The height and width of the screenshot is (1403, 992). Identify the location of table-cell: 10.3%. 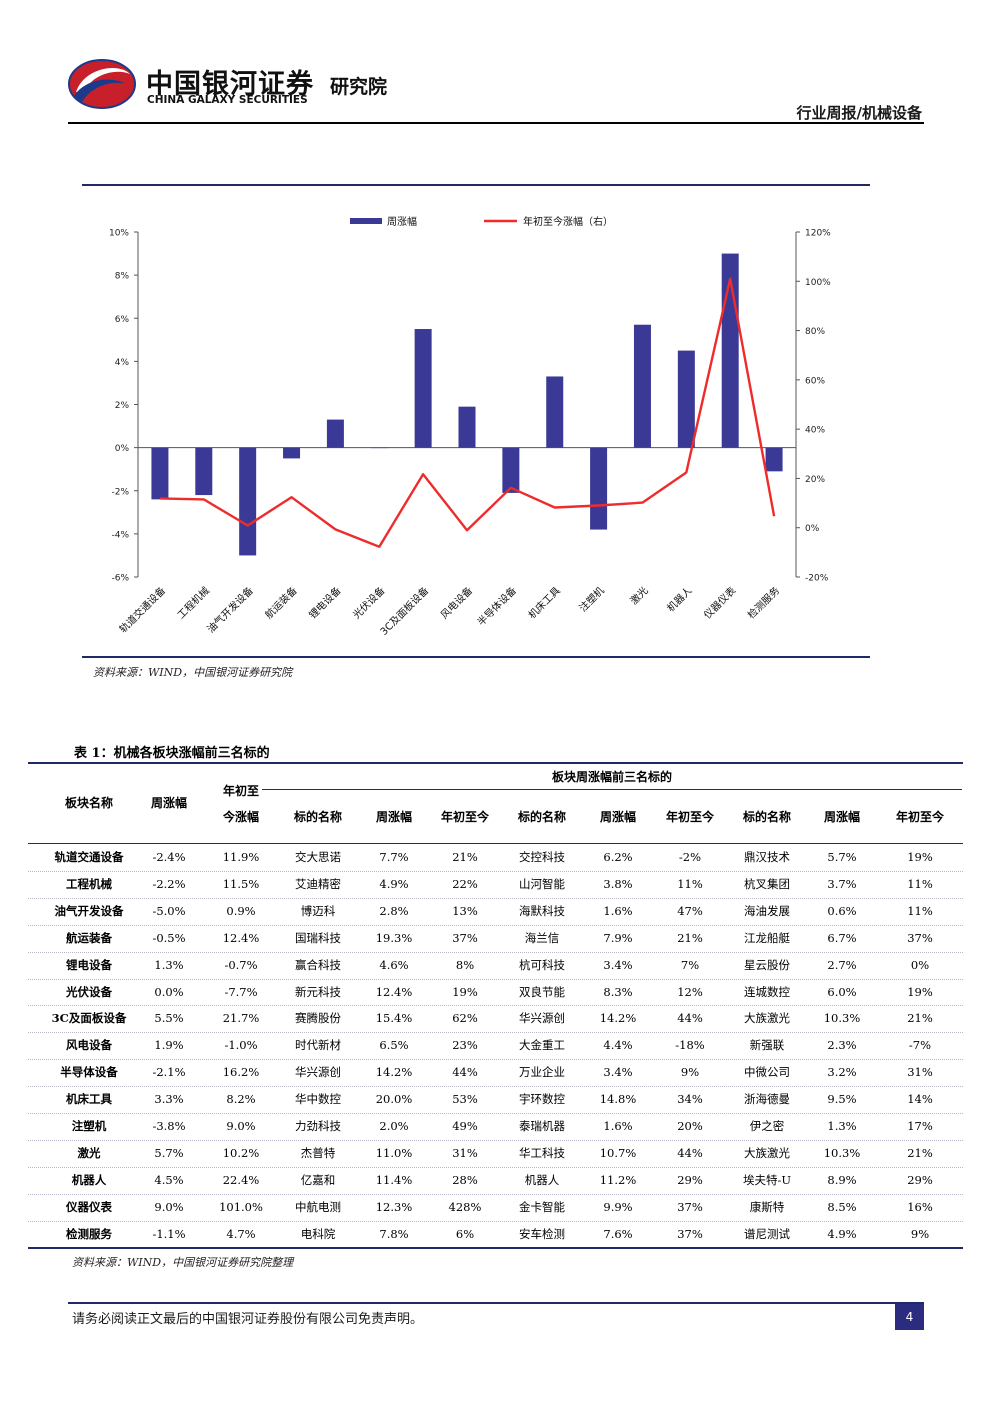
(842, 1152).